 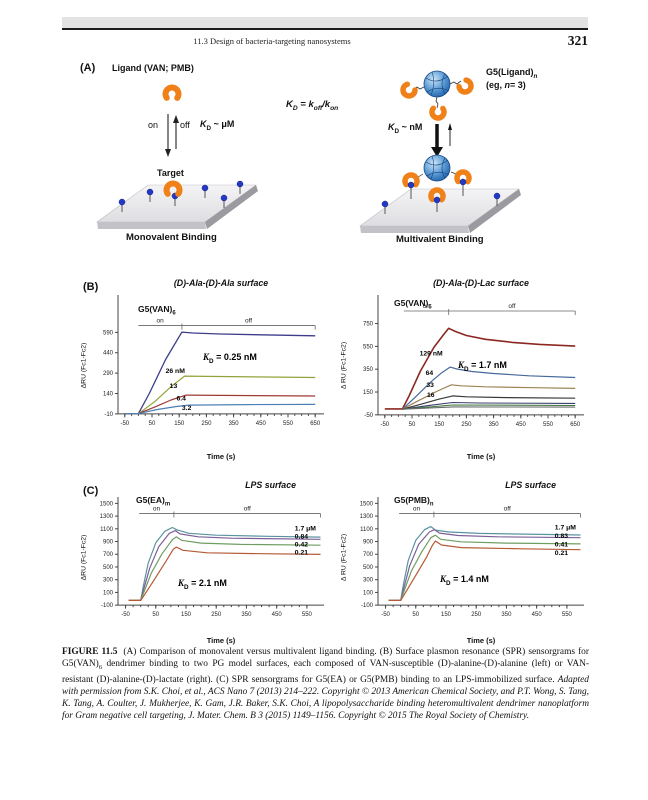 What do you see at coordinates (482, 366) in the screenshot?
I see `kd-value: KD = 1.7 nM` at bounding box center [482, 366].